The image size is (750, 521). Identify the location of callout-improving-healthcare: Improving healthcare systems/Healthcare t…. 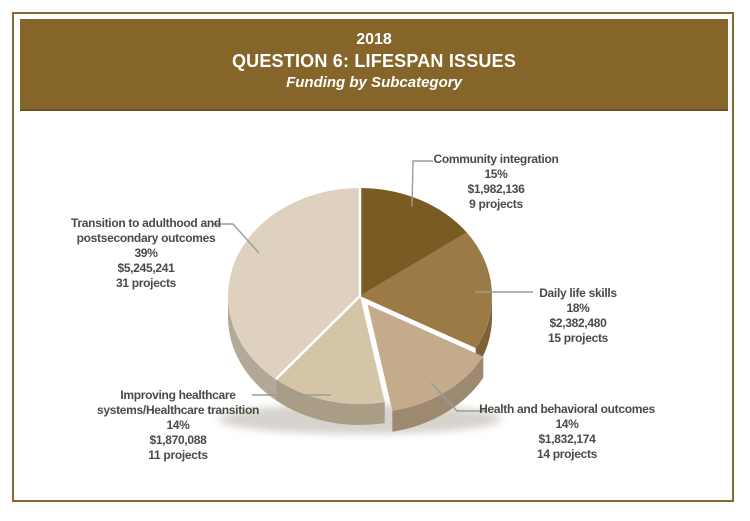
(178, 425).